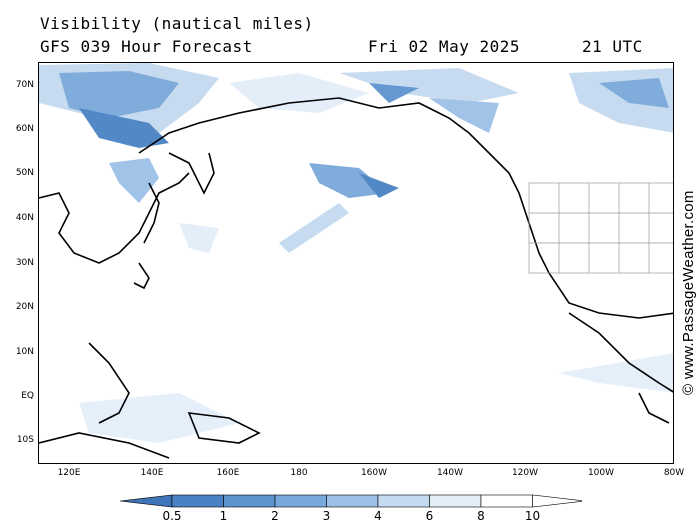 Image resolution: width=700 pixels, height=525 pixels. What do you see at coordinates (674, 473) in the screenshot?
I see `lon-label: 80W` at bounding box center [674, 473].